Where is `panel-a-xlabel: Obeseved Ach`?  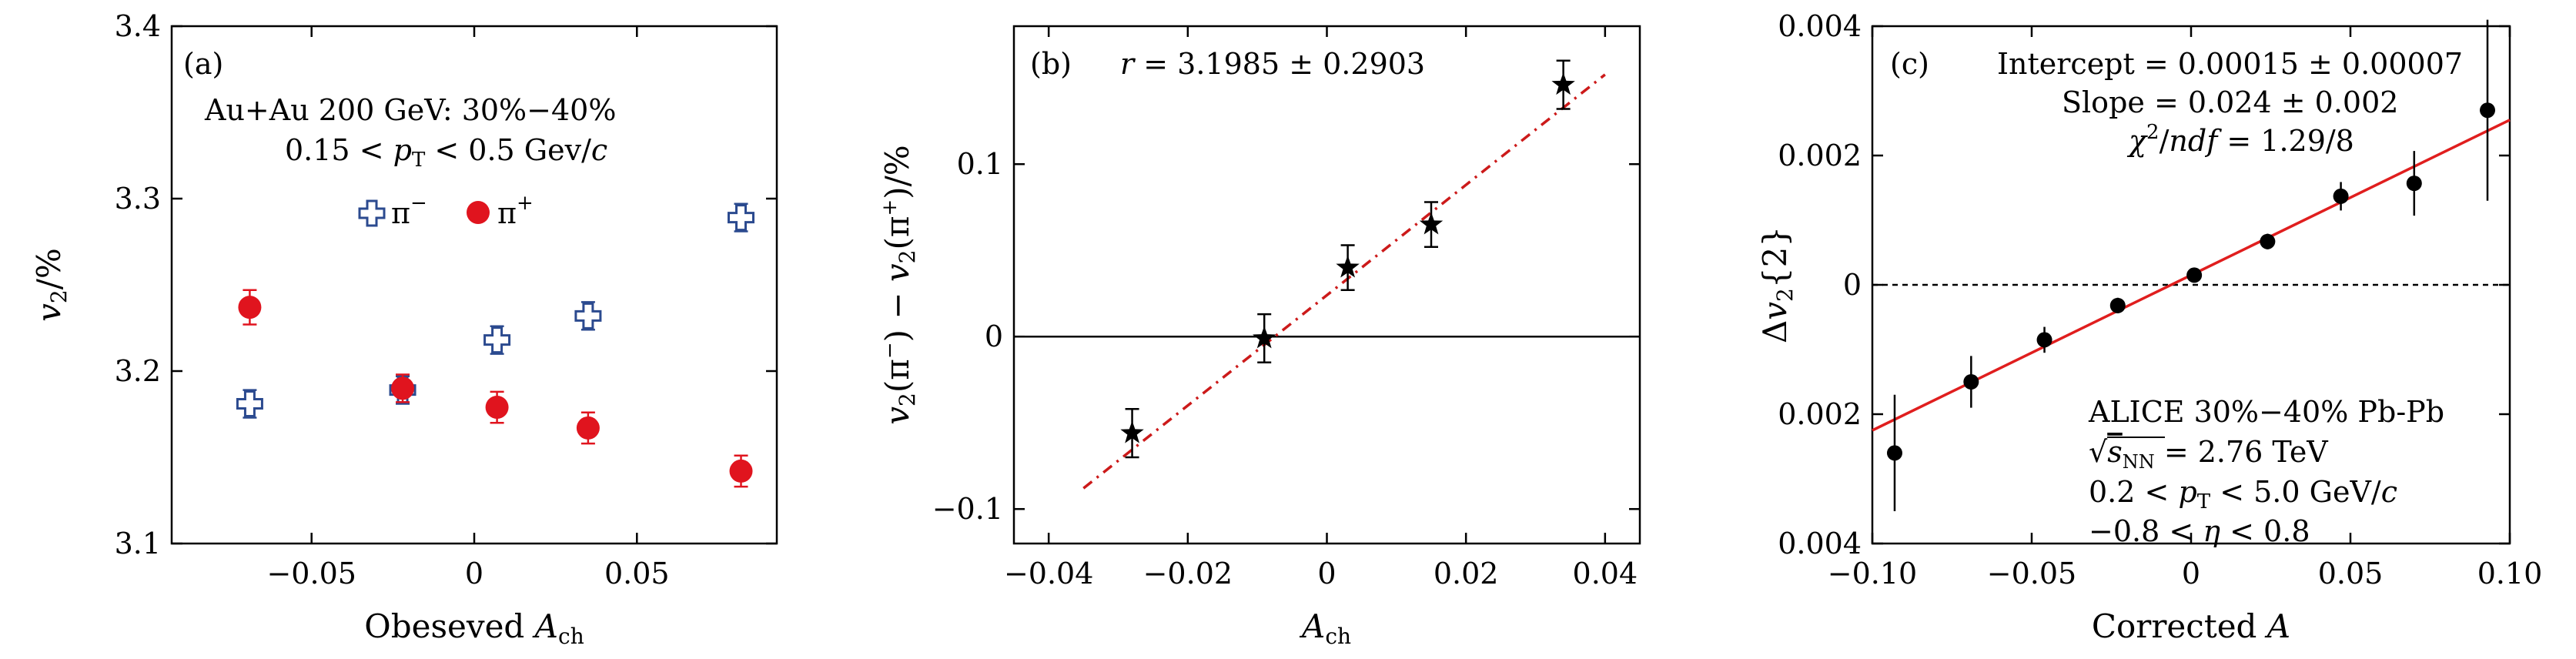 panel-a-xlabel: Obeseved Ach is located at coordinates (474, 628).